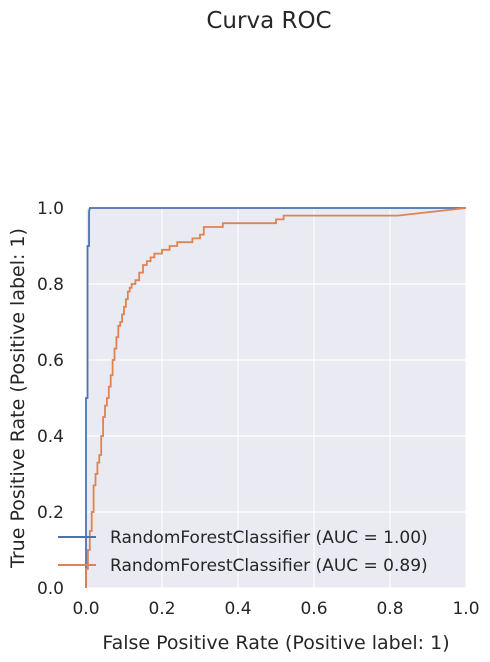 The height and width of the screenshot is (662, 490). I want to click on y-tick-label: 0.8, so click(50, 285).